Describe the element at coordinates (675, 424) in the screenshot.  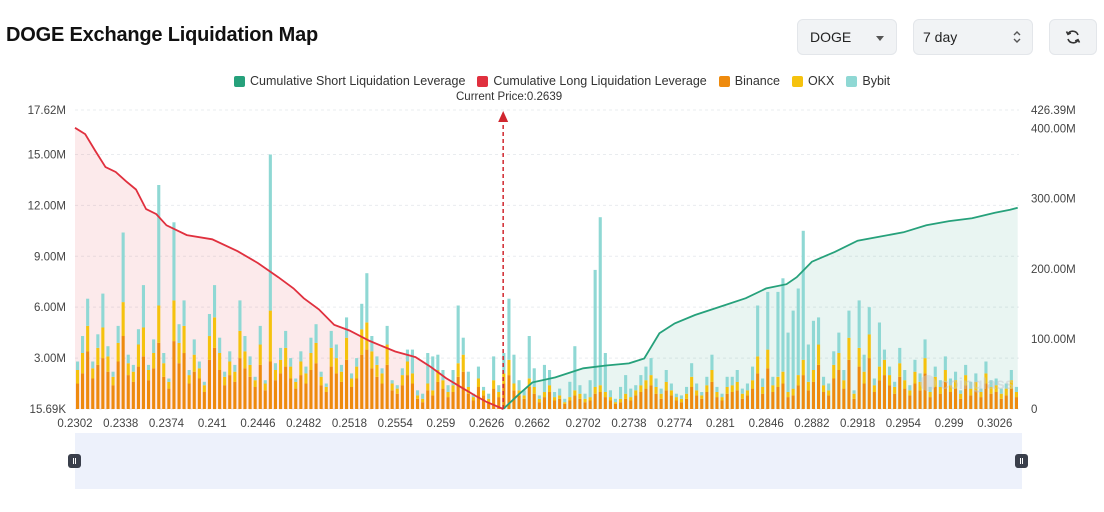
I see `x-tick-label: 0.2774` at that location.